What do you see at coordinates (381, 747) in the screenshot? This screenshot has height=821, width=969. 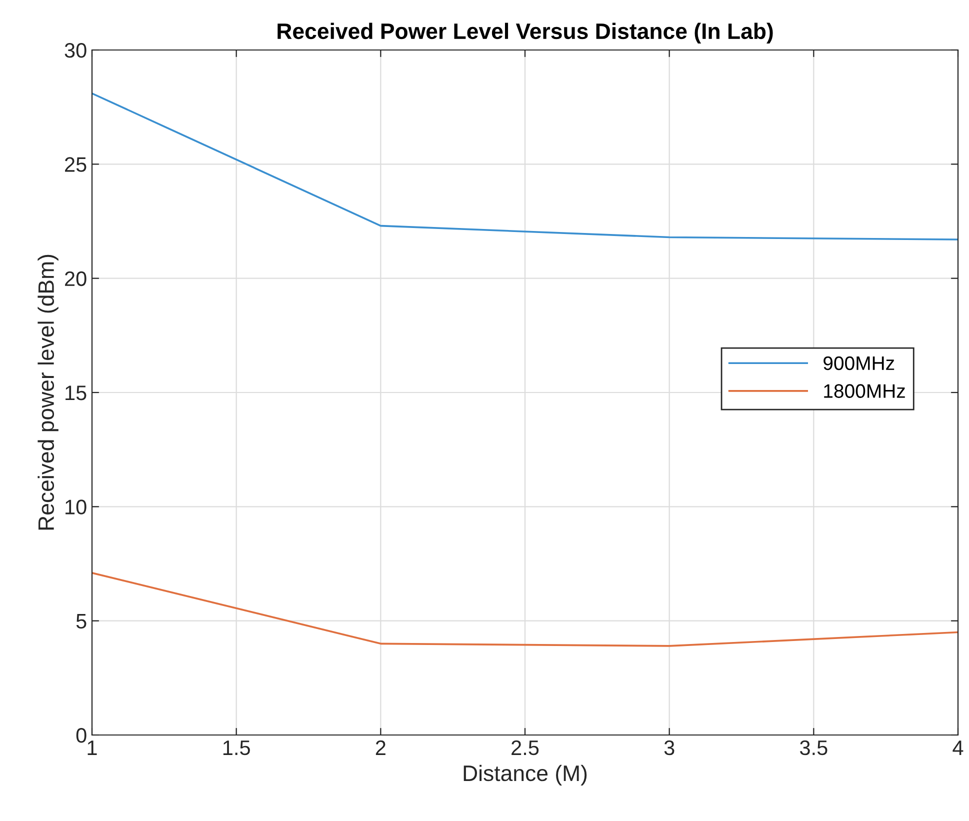 I see `x-tick-label: 2` at bounding box center [381, 747].